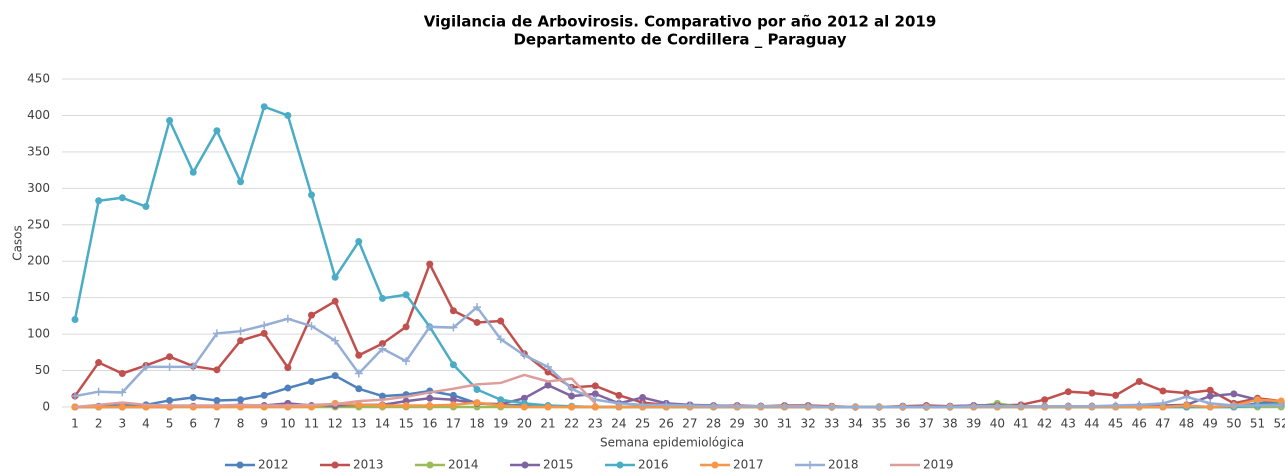  Describe the element at coordinates (368, 465) in the screenshot. I see `legend-label: 2013` at that location.